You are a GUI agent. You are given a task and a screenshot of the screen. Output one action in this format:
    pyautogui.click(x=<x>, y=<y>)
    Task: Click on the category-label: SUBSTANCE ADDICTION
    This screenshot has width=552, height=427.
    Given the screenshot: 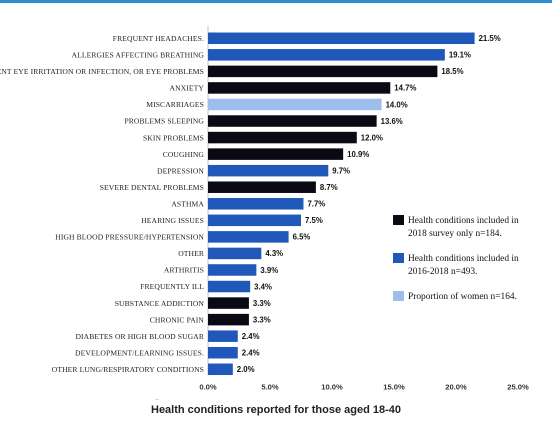 What is the action you would take?
    pyautogui.click(x=160, y=303)
    